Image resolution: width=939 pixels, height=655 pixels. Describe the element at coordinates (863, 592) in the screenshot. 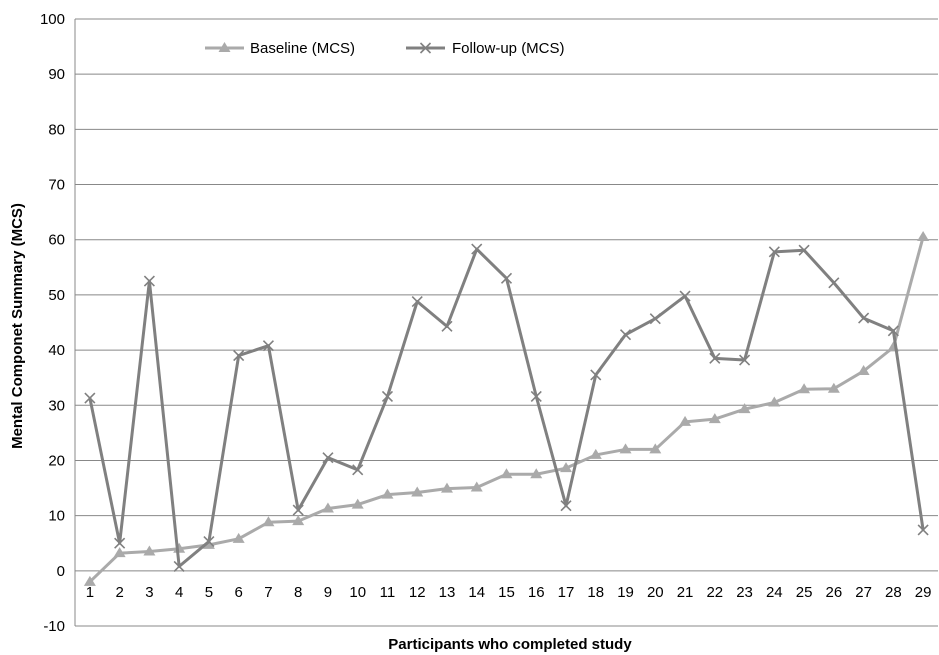

I see `x-tick-label: 27` at that location.